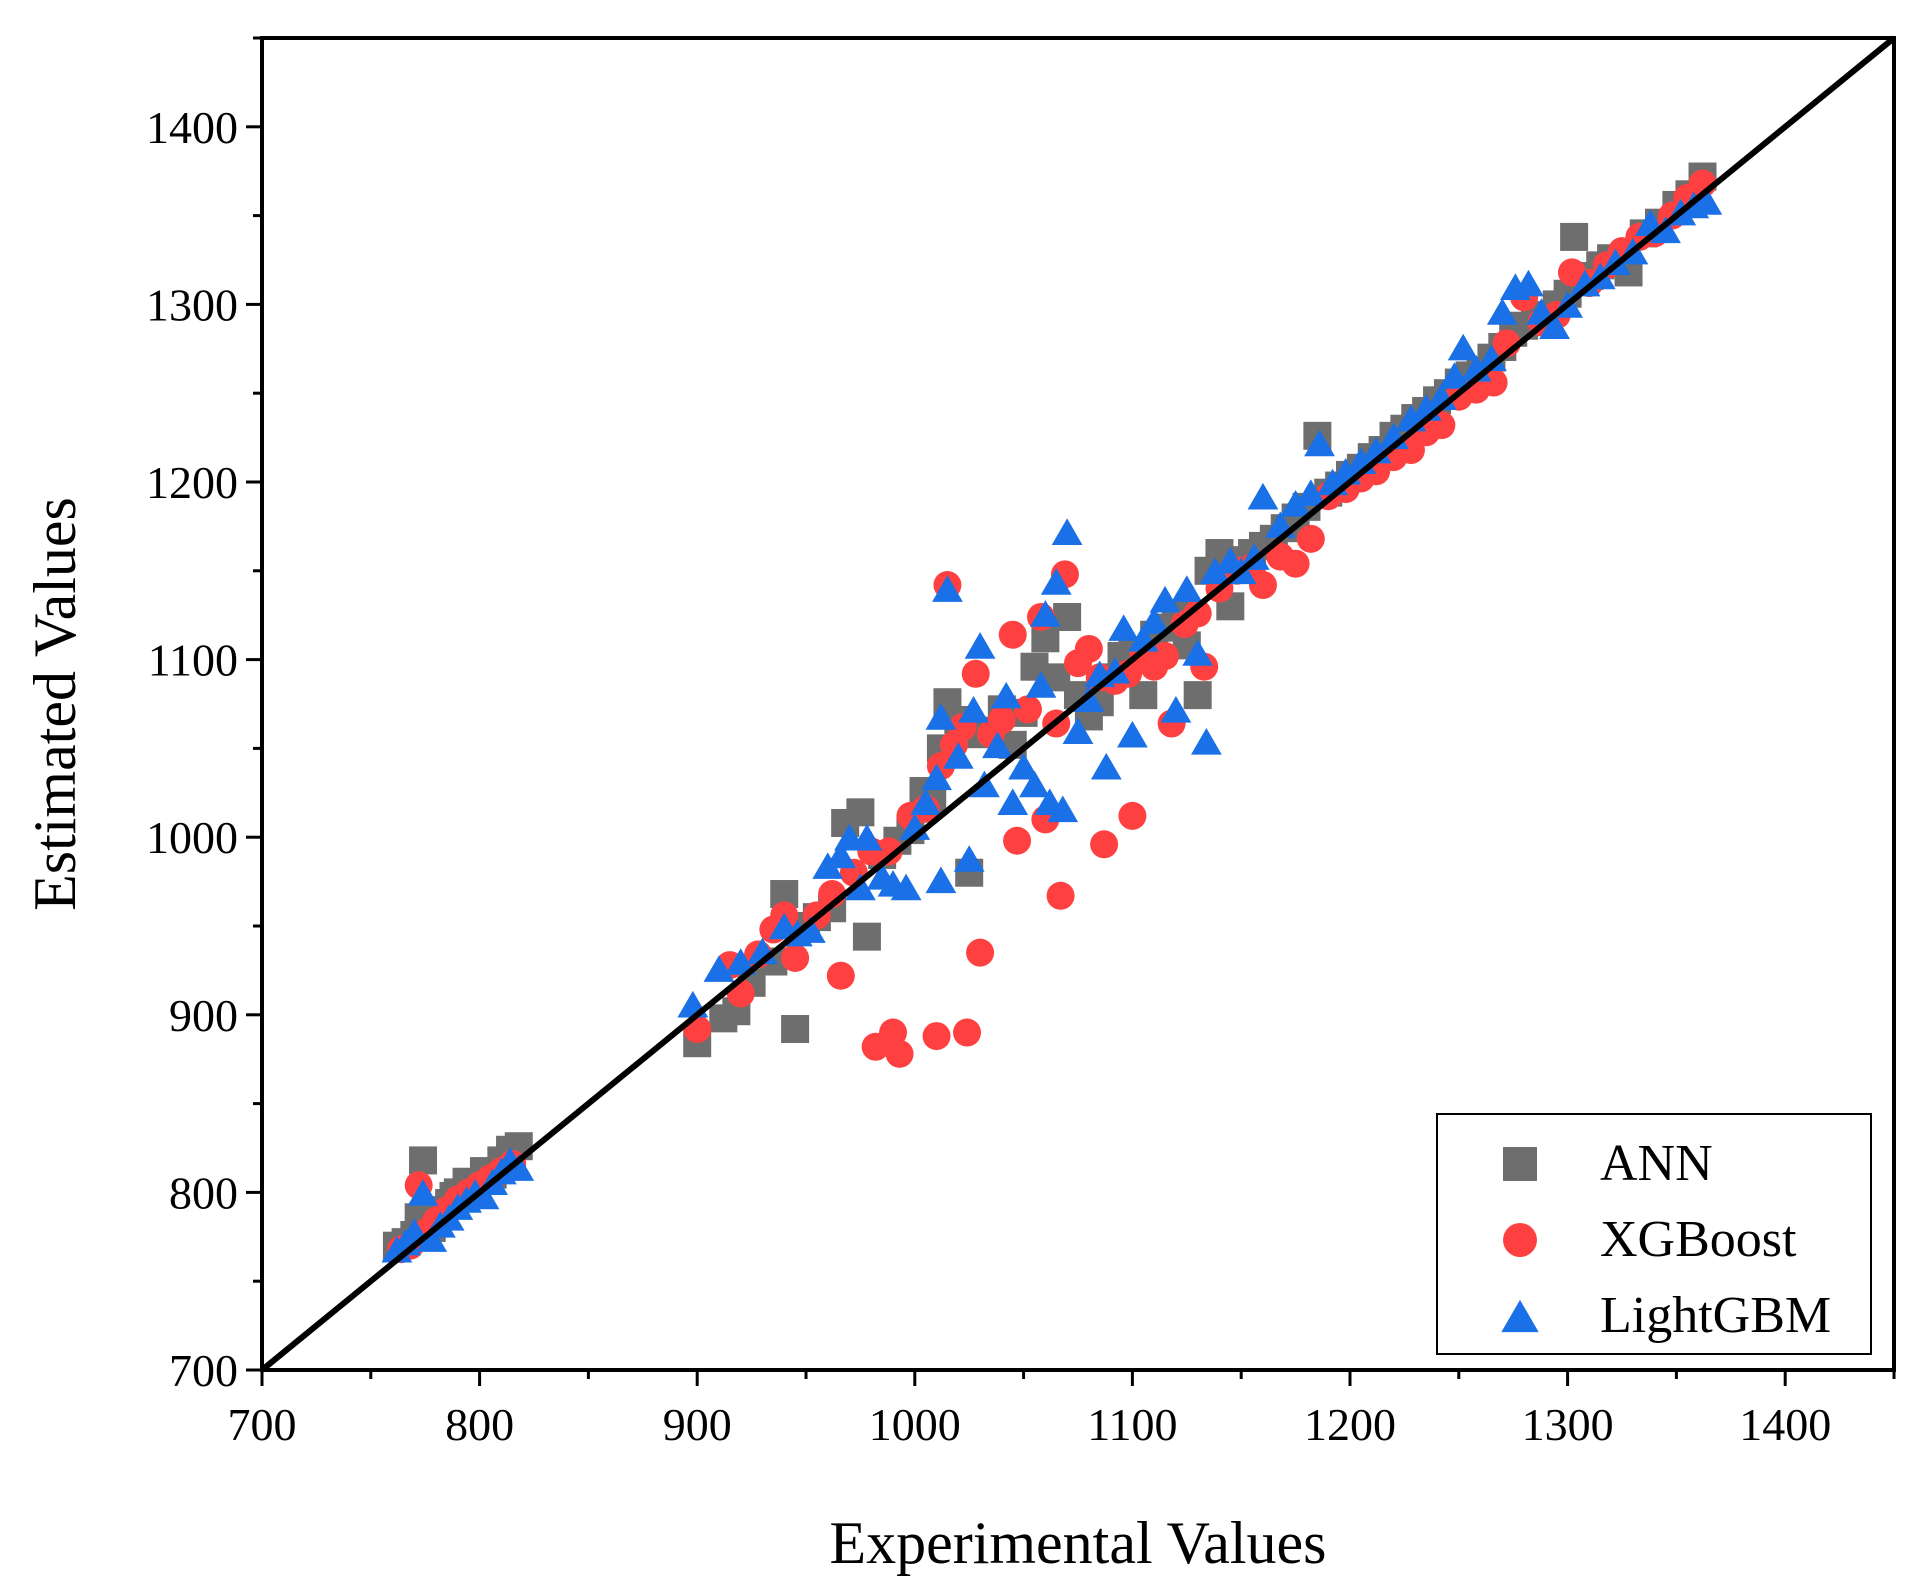 Image resolution: width=1925 pixels, height=1595 pixels. What do you see at coordinates (1715, 1315) in the screenshot?
I see `legend-label-lightgbm: LightGBM` at bounding box center [1715, 1315].